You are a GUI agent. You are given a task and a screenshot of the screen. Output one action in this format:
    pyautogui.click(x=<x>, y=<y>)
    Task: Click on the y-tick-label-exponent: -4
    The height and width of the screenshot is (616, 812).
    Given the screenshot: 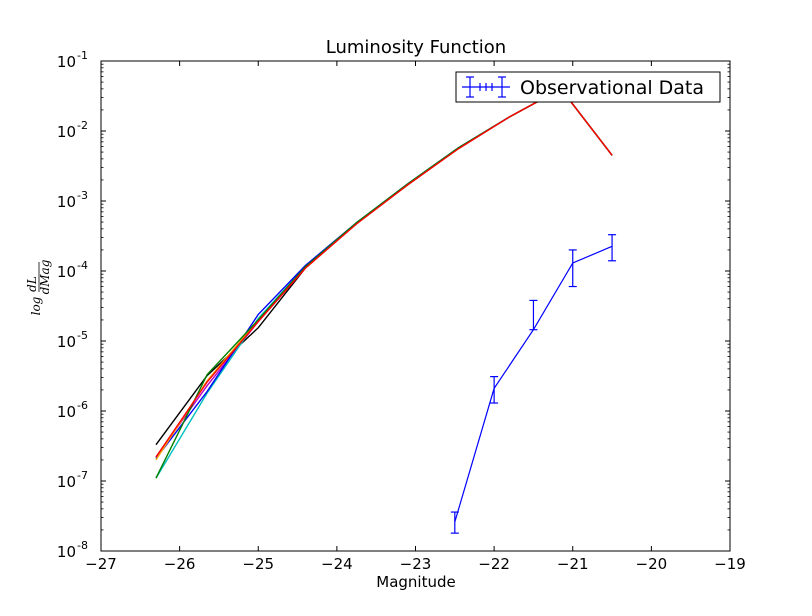 What is the action you would take?
    pyautogui.click(x=82, y=265)
    